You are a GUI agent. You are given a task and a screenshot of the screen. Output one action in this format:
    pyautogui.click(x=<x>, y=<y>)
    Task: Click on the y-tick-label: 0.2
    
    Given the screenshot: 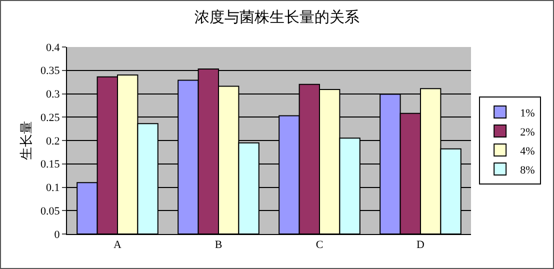 What is the action you would take?
    pyautogui.click(x=53, y=141)
    